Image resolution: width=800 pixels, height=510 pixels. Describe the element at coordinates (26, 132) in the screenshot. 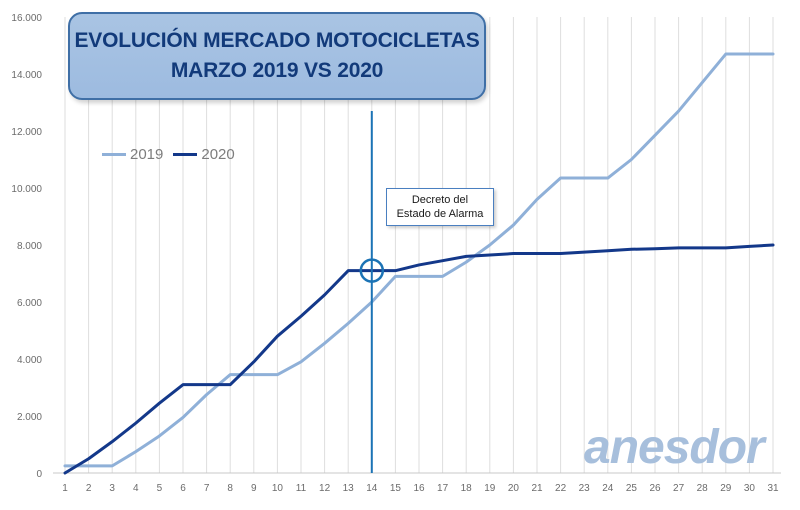

I see `y-tick-label: 12.000` at that location.